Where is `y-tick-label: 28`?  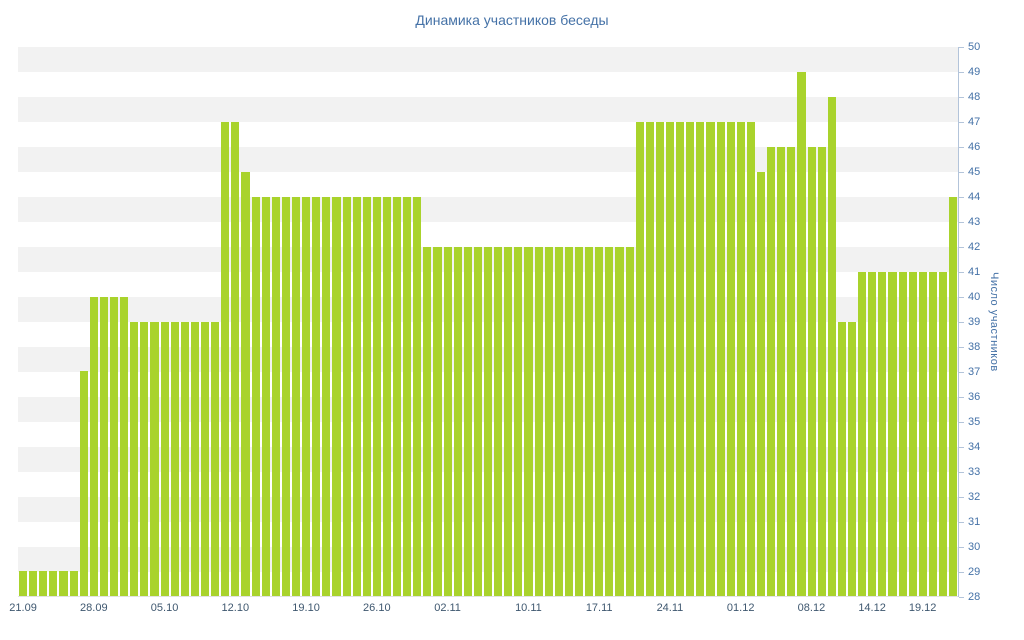
y-tick-label: 28 is located at coordinates (974, 597).